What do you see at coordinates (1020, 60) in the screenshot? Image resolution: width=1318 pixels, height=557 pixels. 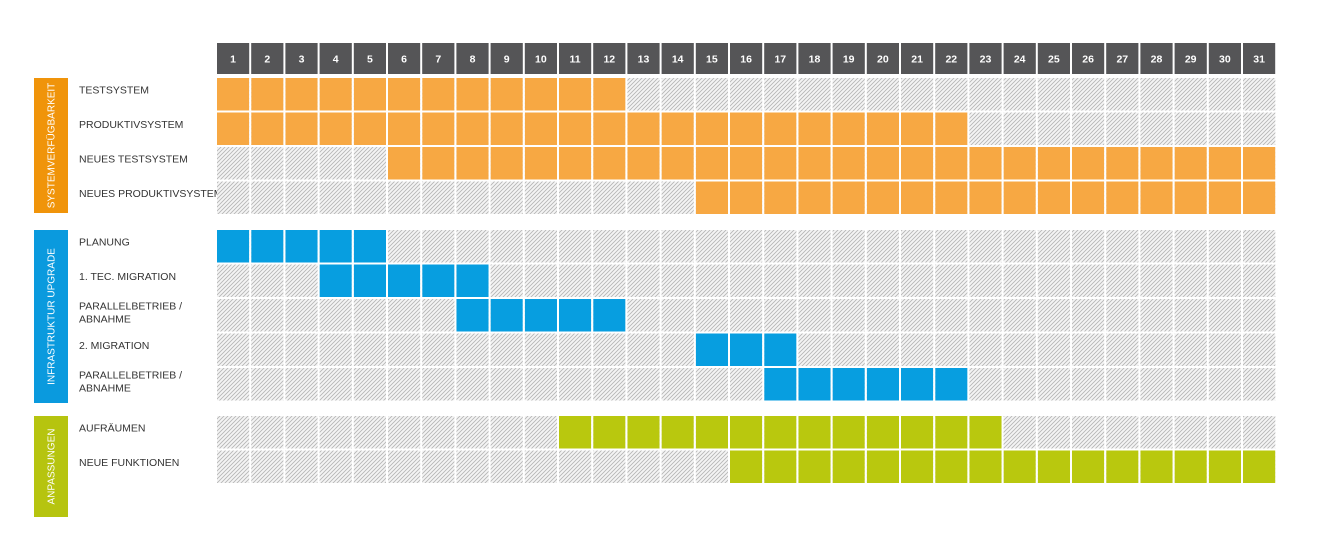 I see `day-number: 24` at bounding box center [1020, 60].